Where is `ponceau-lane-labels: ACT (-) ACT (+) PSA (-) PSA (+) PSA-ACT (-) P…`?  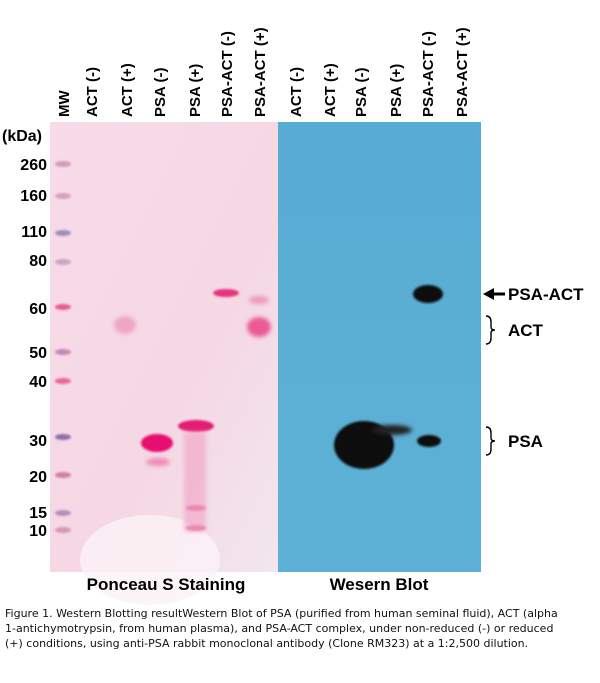 ponceau-lane-labels: ACT (-) ACT (+) PSA (-) PSA (+) PSA-ACT (-) P… is located at coordinates (176, 72).